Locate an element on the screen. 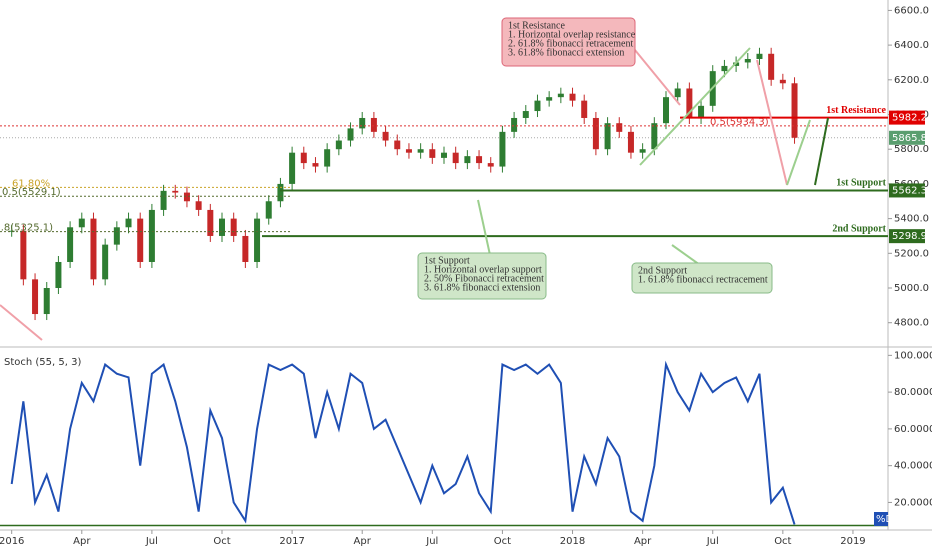 The height and width of the screenshot is (554, 932). annotation-title: 2nd Support is located at coordinates (662, 270).